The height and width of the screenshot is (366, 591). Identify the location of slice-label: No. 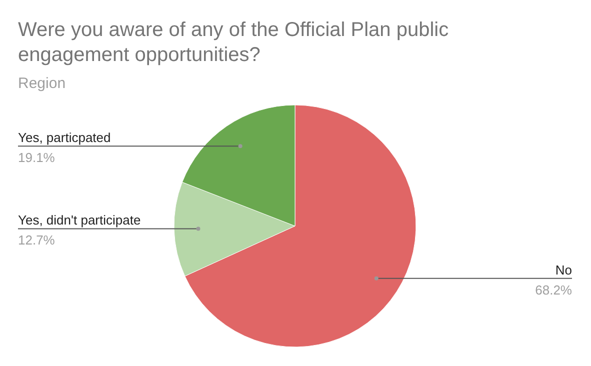
(563, 270).